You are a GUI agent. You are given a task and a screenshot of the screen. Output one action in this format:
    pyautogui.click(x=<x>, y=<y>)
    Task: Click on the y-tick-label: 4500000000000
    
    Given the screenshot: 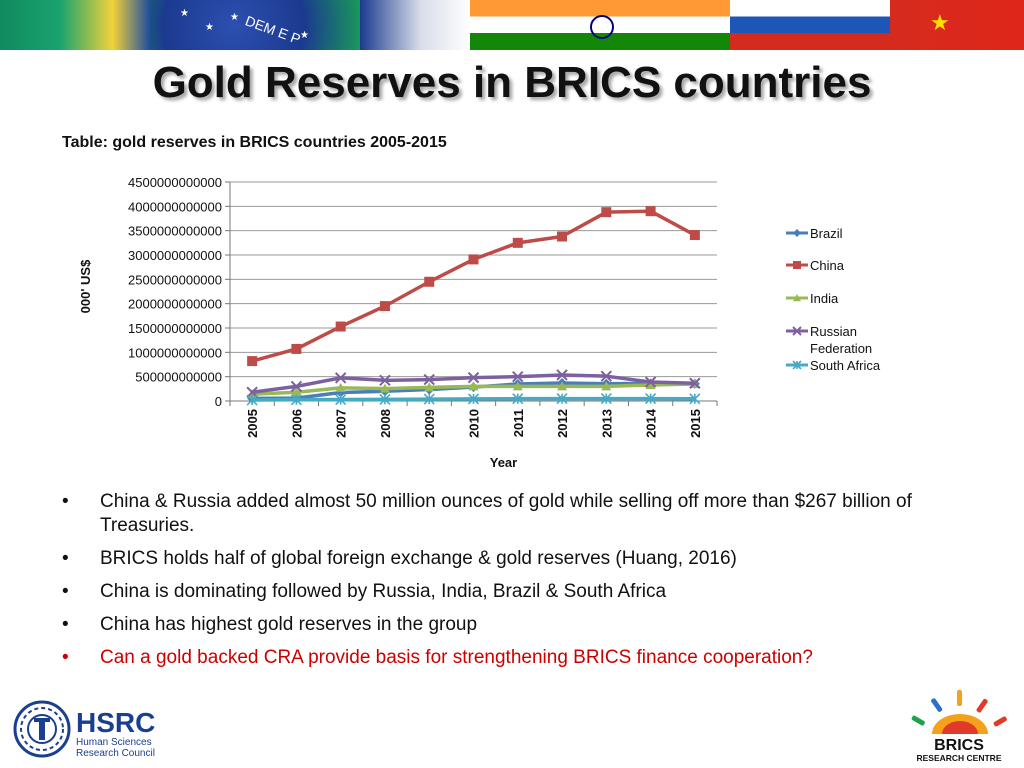 What is the action you would take?
    pyautogui.click(x=175, y=182)
    